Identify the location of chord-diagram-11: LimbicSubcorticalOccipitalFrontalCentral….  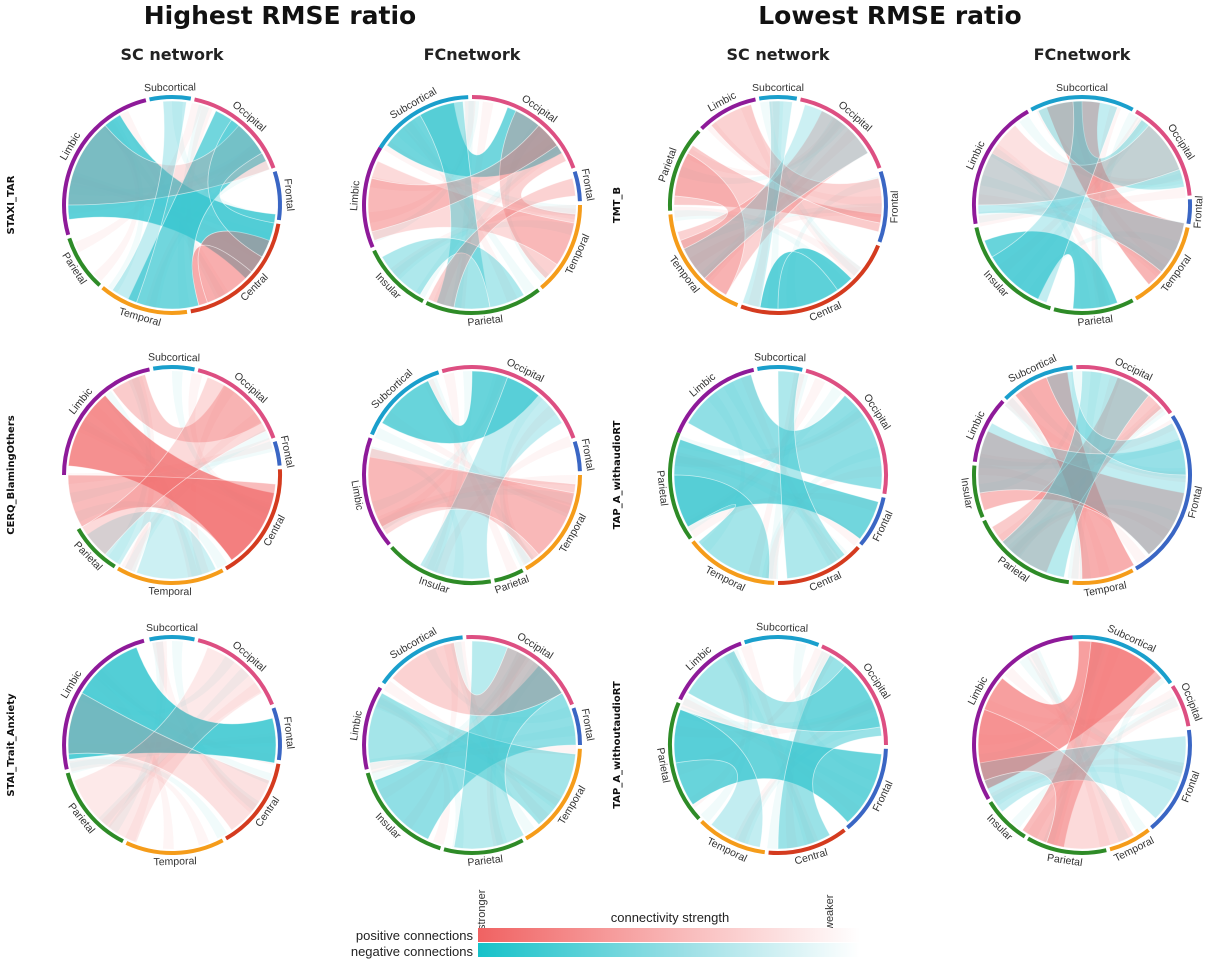
(775, 744).